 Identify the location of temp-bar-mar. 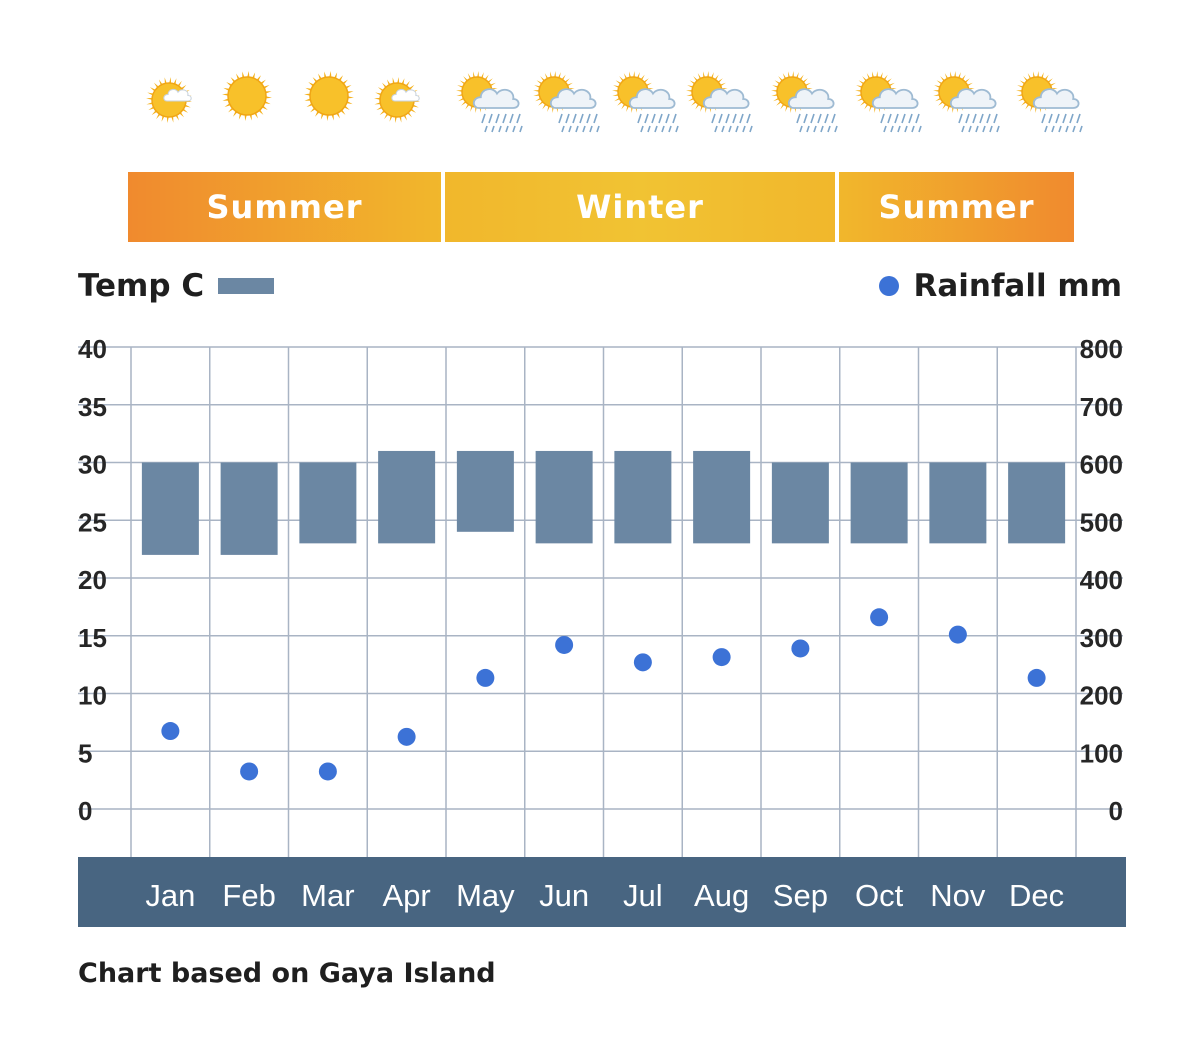
(328, 503).